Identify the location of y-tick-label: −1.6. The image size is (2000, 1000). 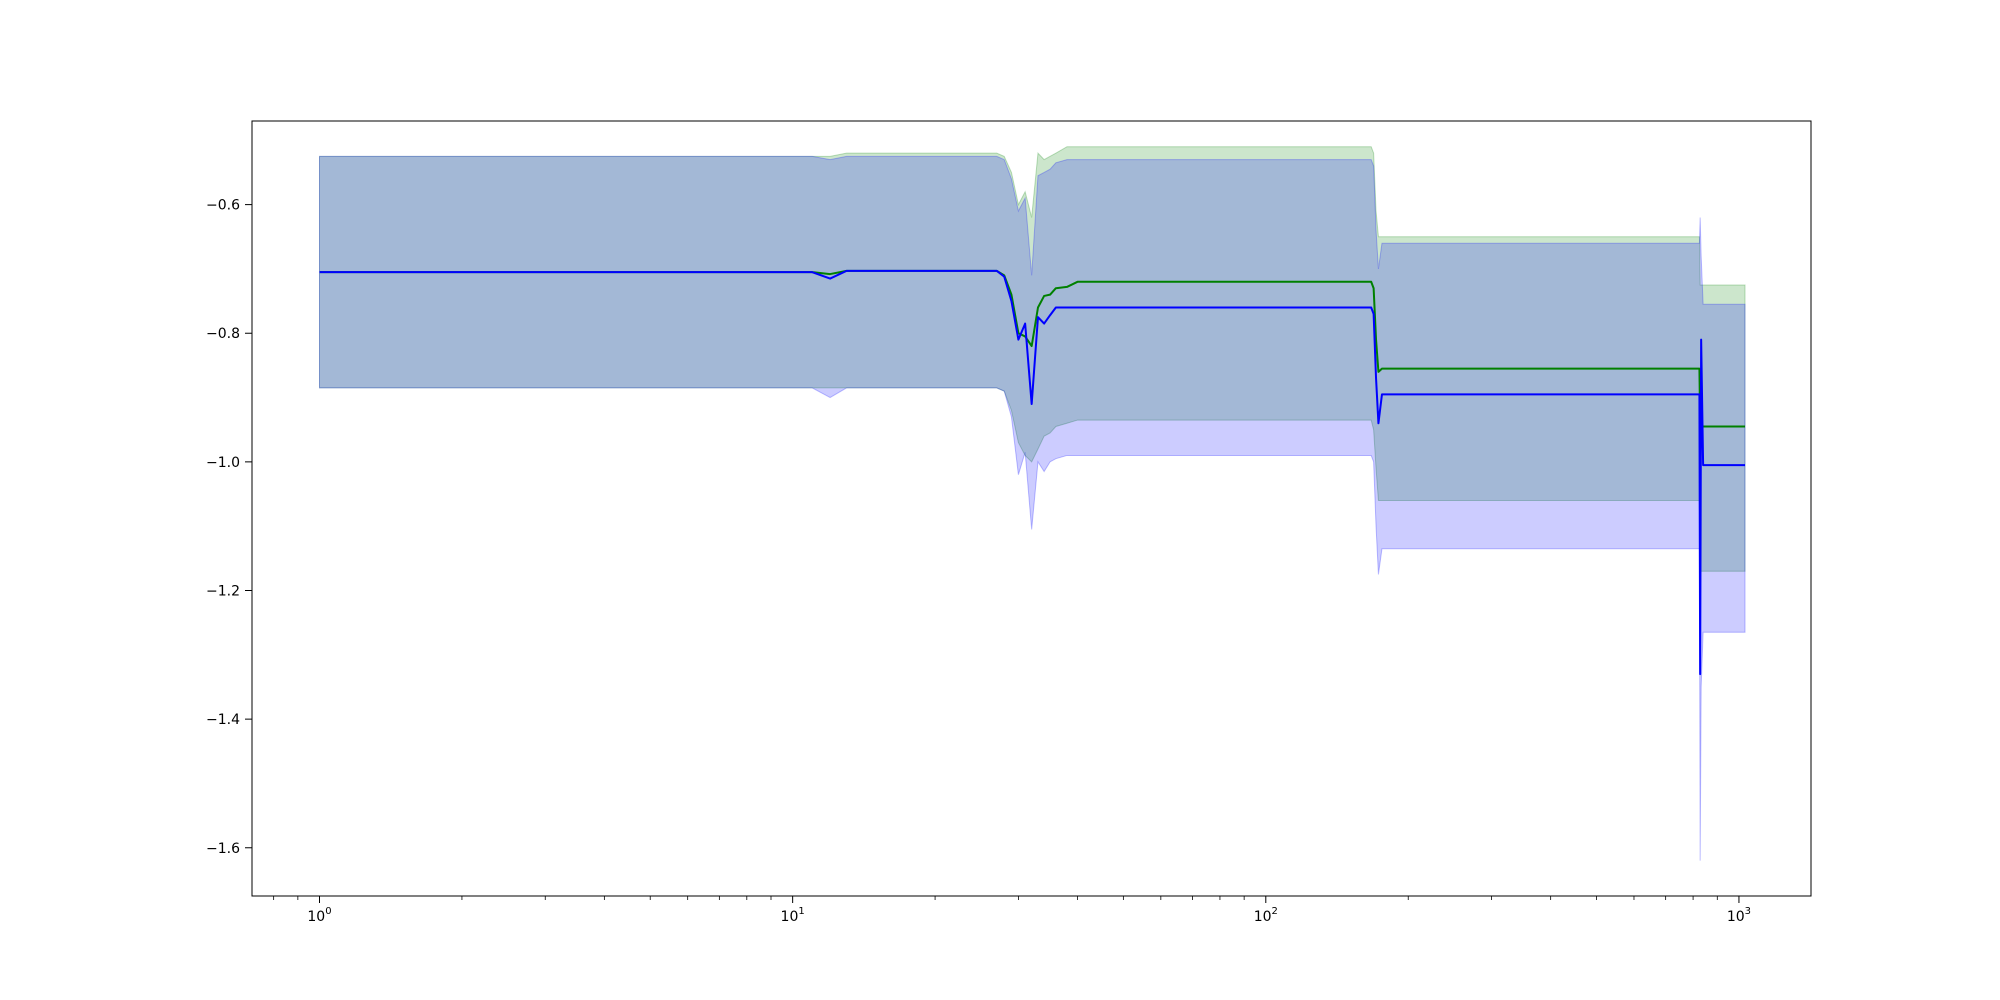
(223, 849).